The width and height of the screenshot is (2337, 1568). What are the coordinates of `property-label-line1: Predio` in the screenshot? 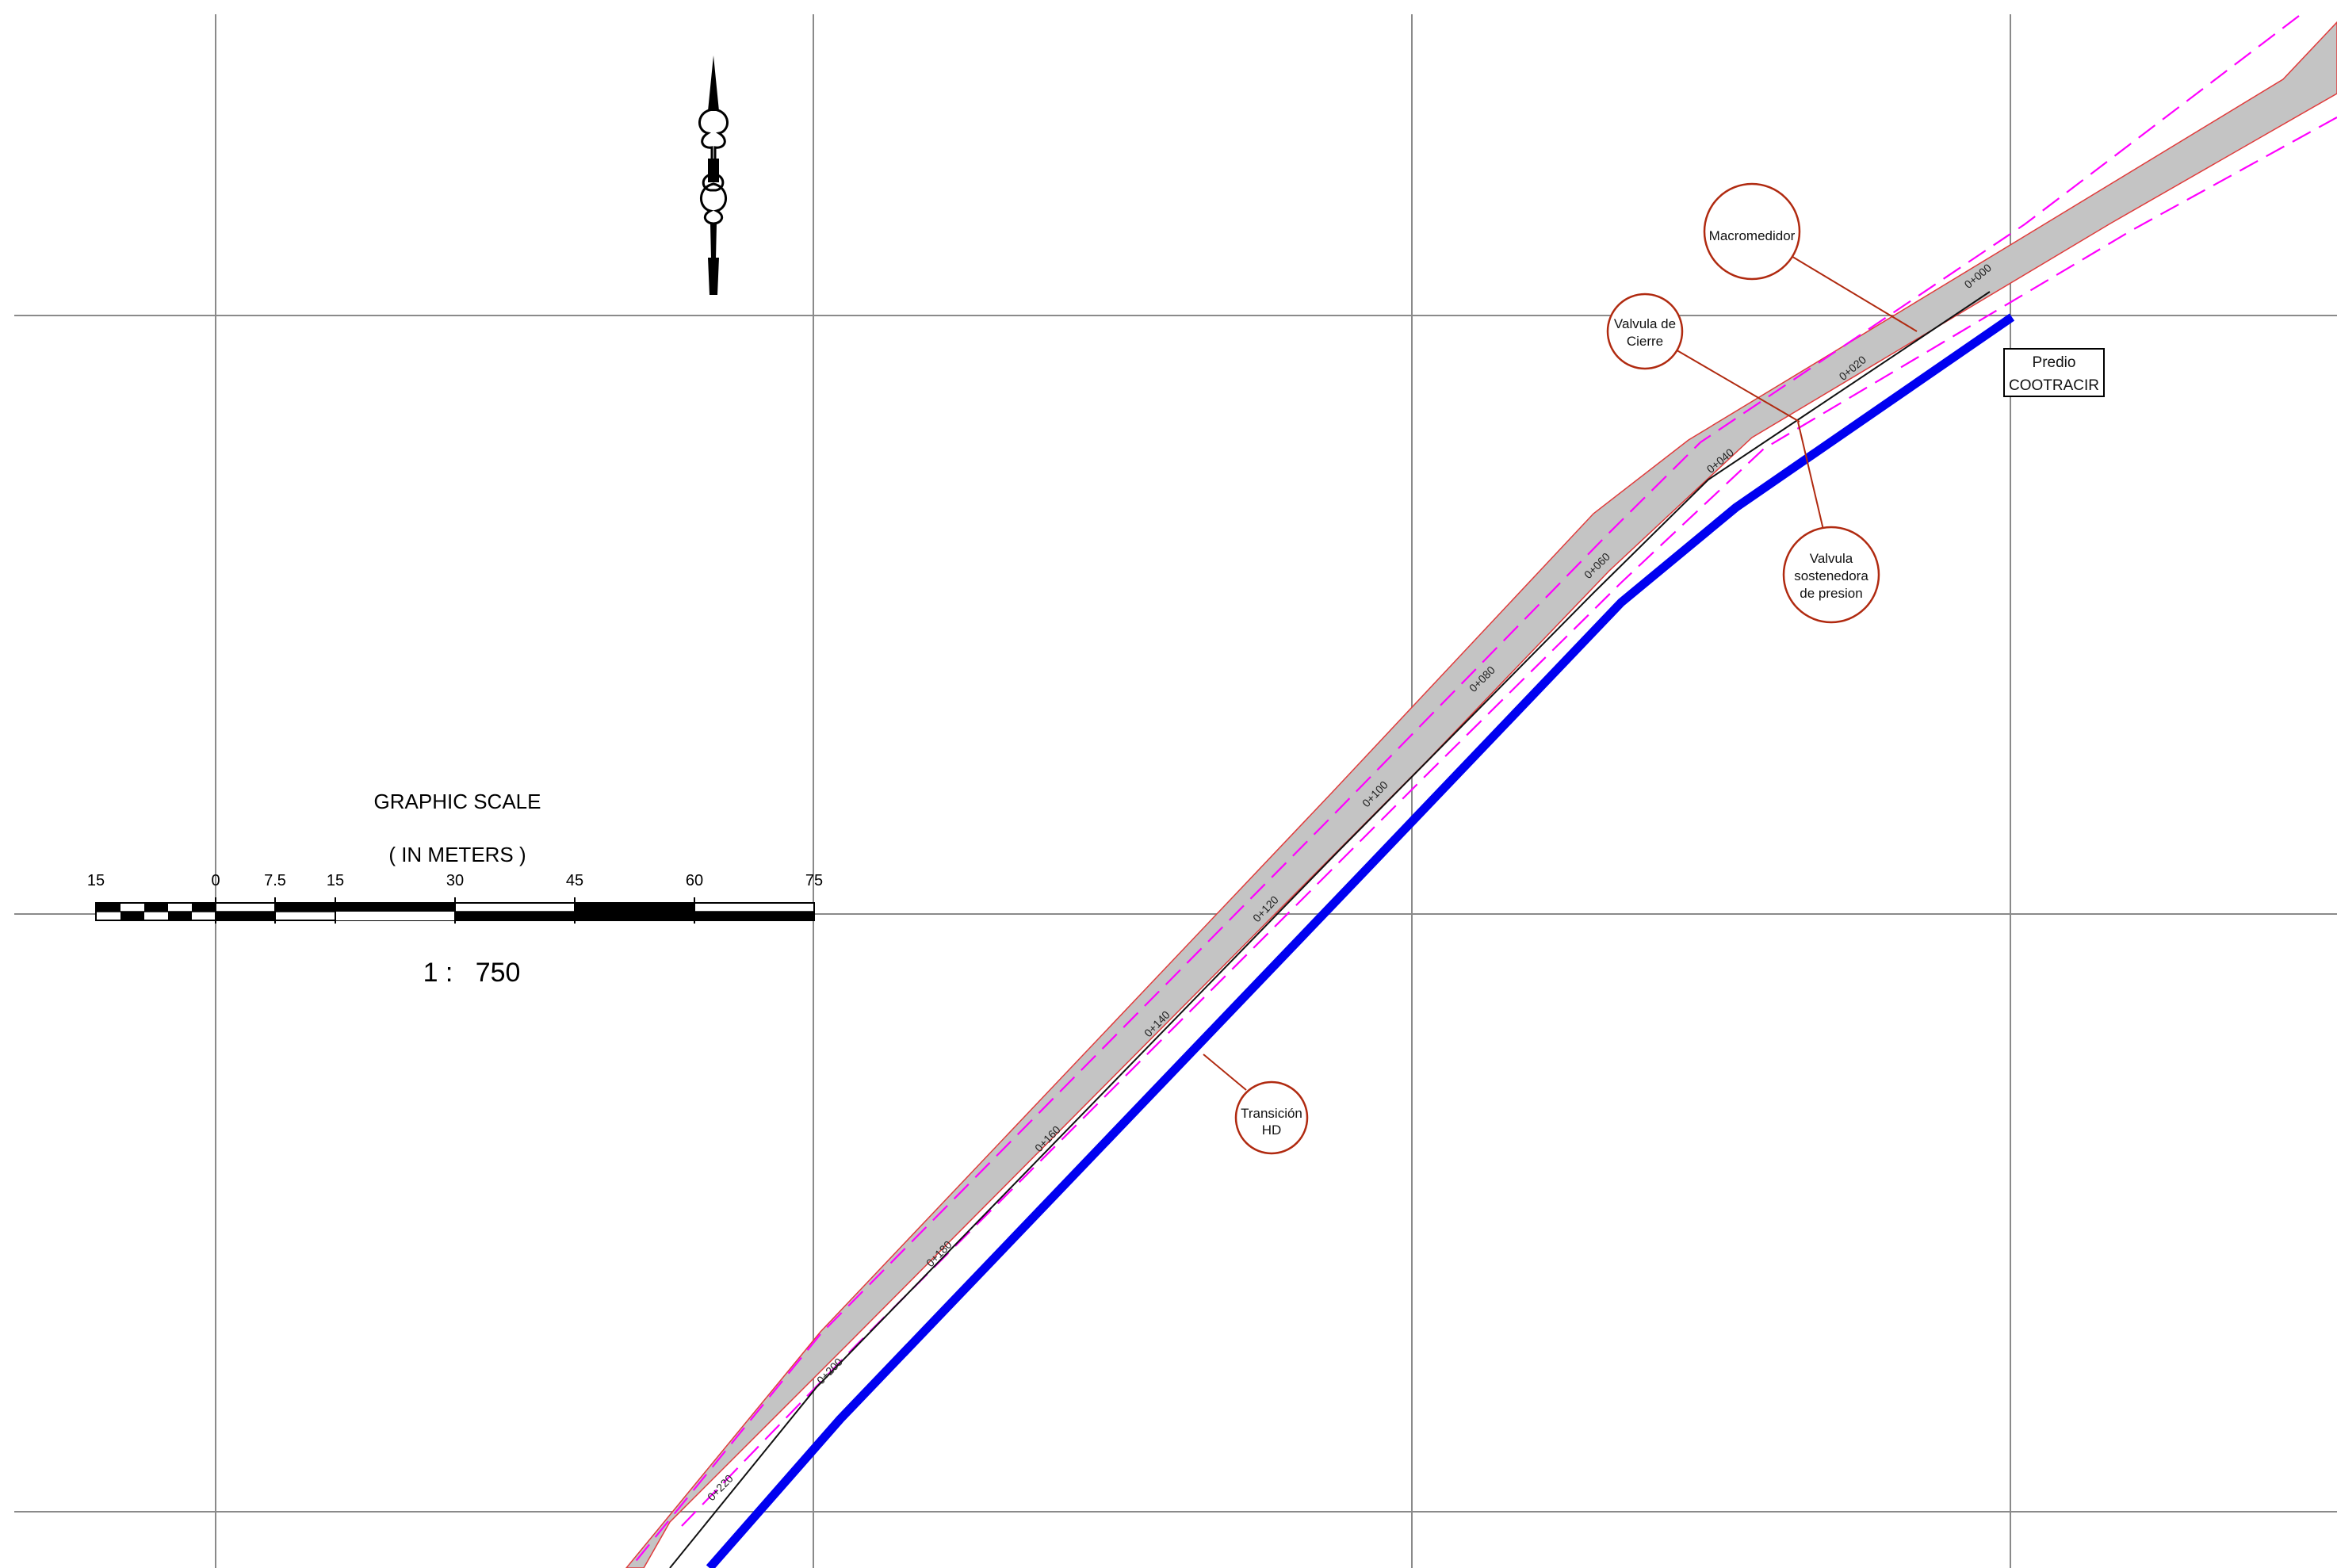 It's located at (2054, 362).